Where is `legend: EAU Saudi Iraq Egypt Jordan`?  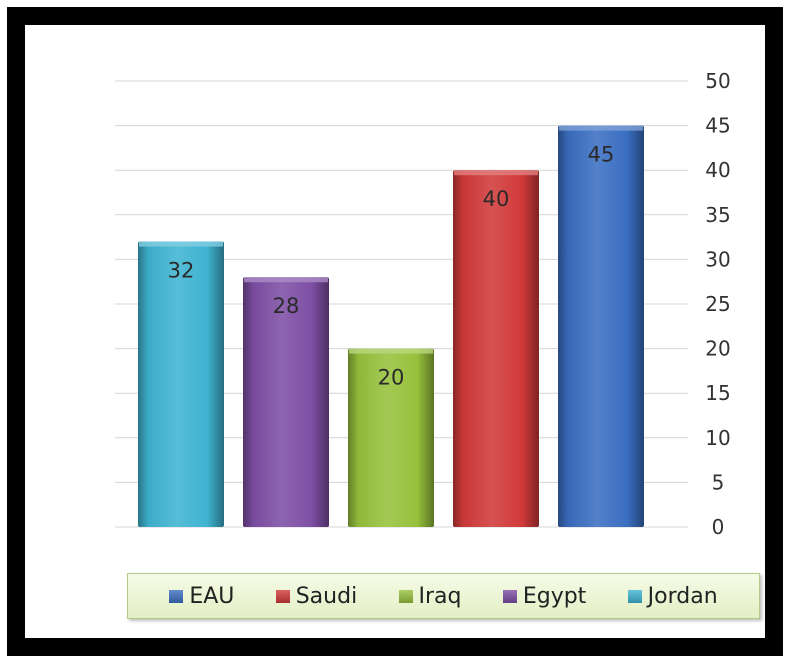 legend: EAU Saudi Iraq Egypt Jordan is located at coordinates (443, 596).